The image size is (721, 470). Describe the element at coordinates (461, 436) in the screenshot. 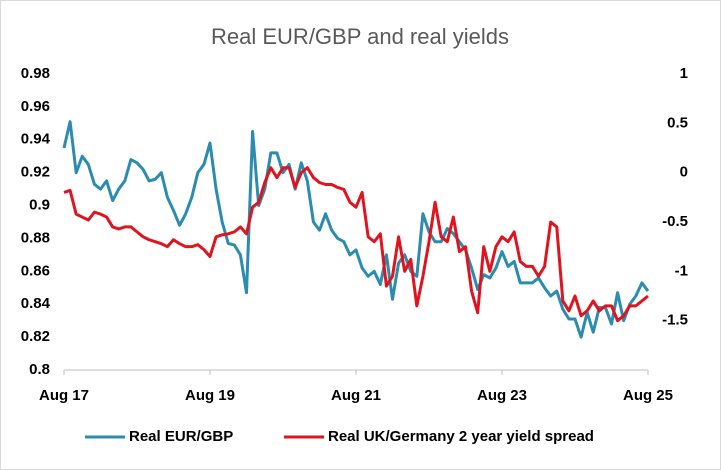

I see `legend-label: Real UK/Germany 2 year yield spread` at that location.